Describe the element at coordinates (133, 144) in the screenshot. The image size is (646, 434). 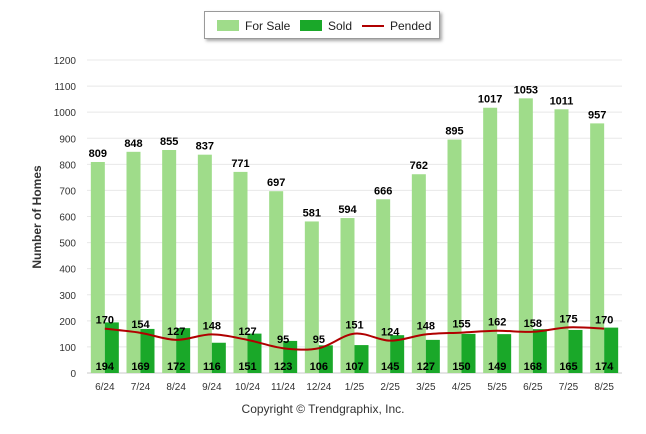
I see `for-sale-value-label: 848` at that location.